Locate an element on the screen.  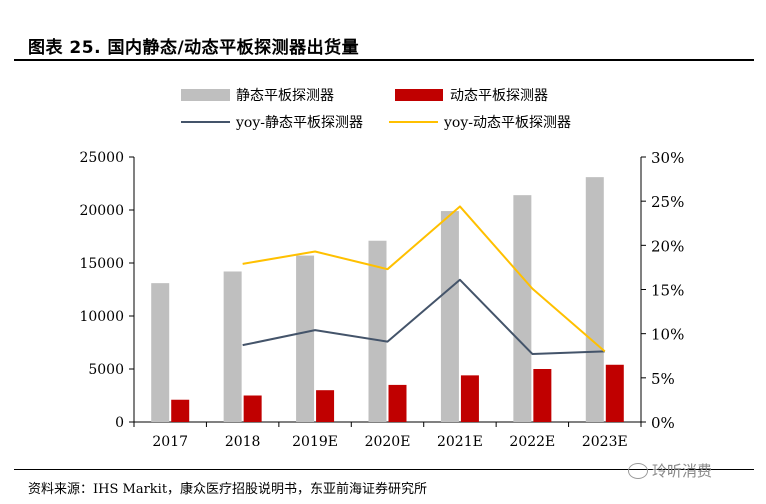
title-rule is located at coordinates (384, 60).